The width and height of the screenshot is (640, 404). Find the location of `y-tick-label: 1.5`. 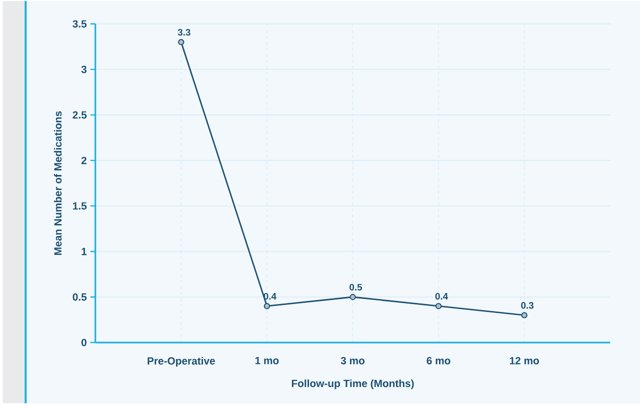

y-tick-label: 1.5 is located at coordinates (80, 206).